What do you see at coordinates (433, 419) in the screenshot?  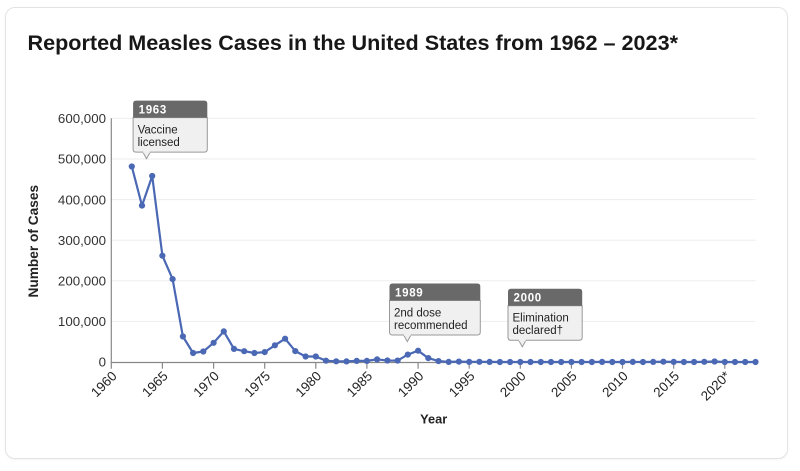 I see `svg-text: Year` at bounding box center [433, 419].